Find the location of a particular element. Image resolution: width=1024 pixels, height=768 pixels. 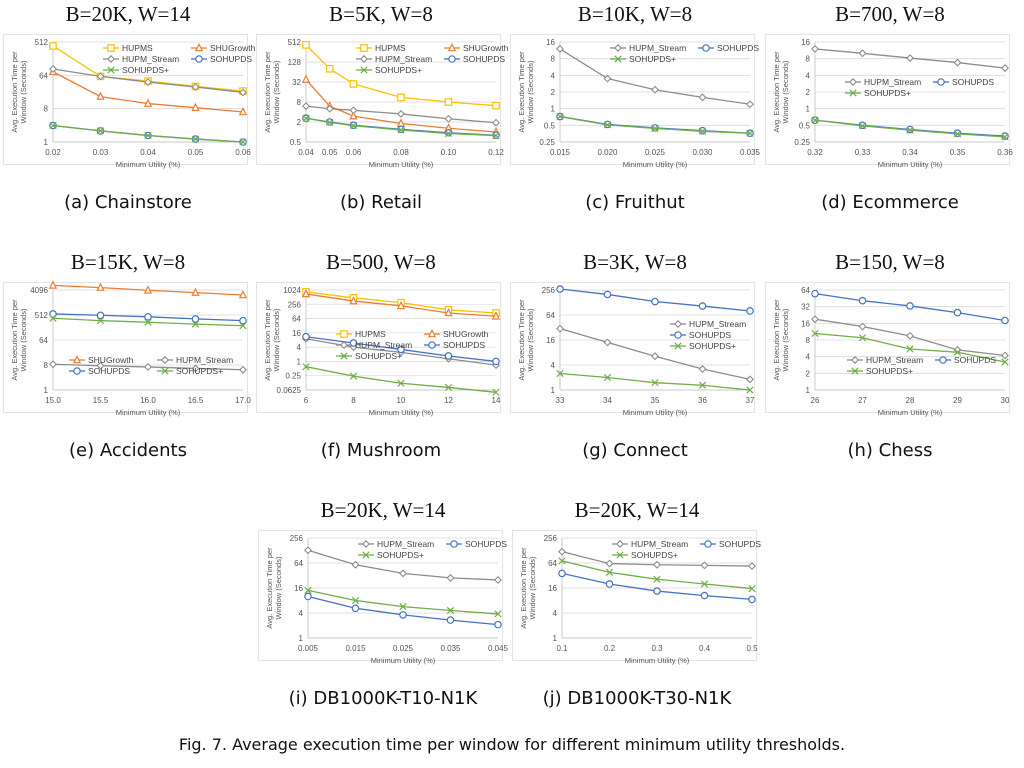

panel-title: B=3K, W=8 is located at coordinates (635, 262).